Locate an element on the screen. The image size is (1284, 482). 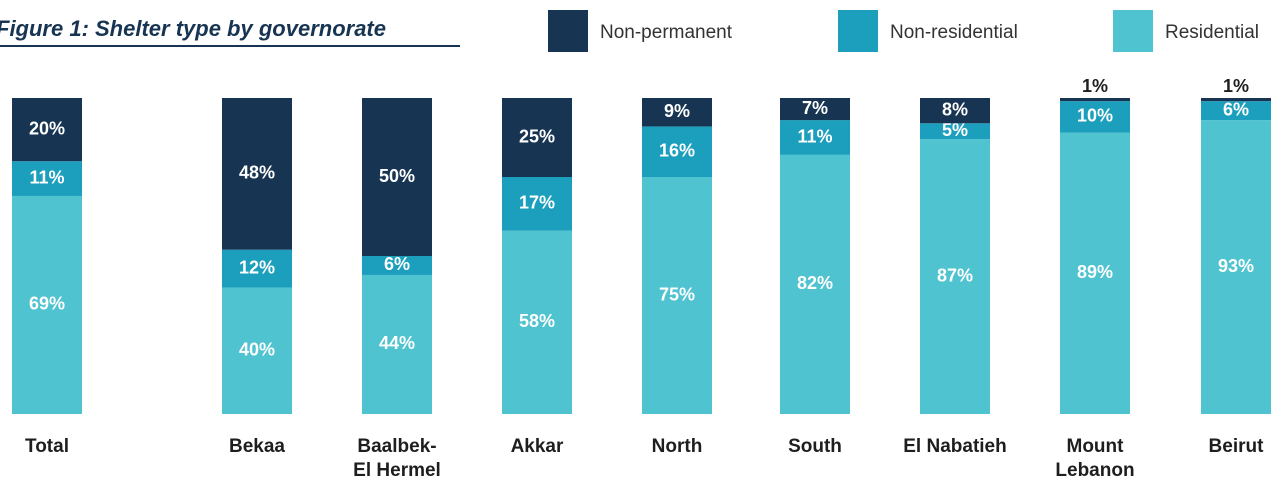
x-tick-label: Mount Lebanon is located at coordinates (1095, 458).